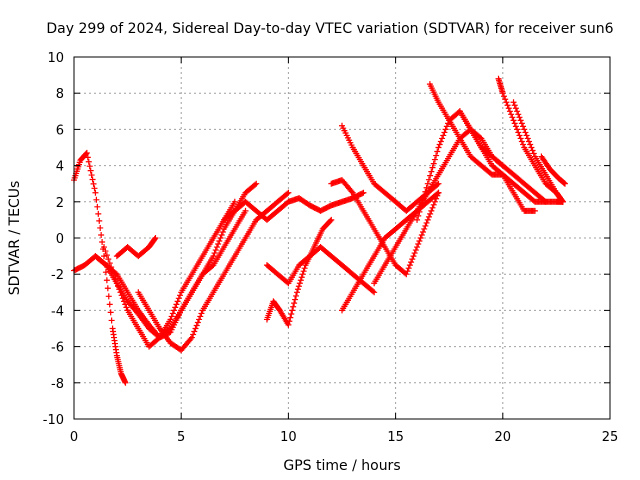  What do you see at coordinates (60, 167) in the screenshot?
I see `y-tick-label: 4` at bounding box center [60, 167].